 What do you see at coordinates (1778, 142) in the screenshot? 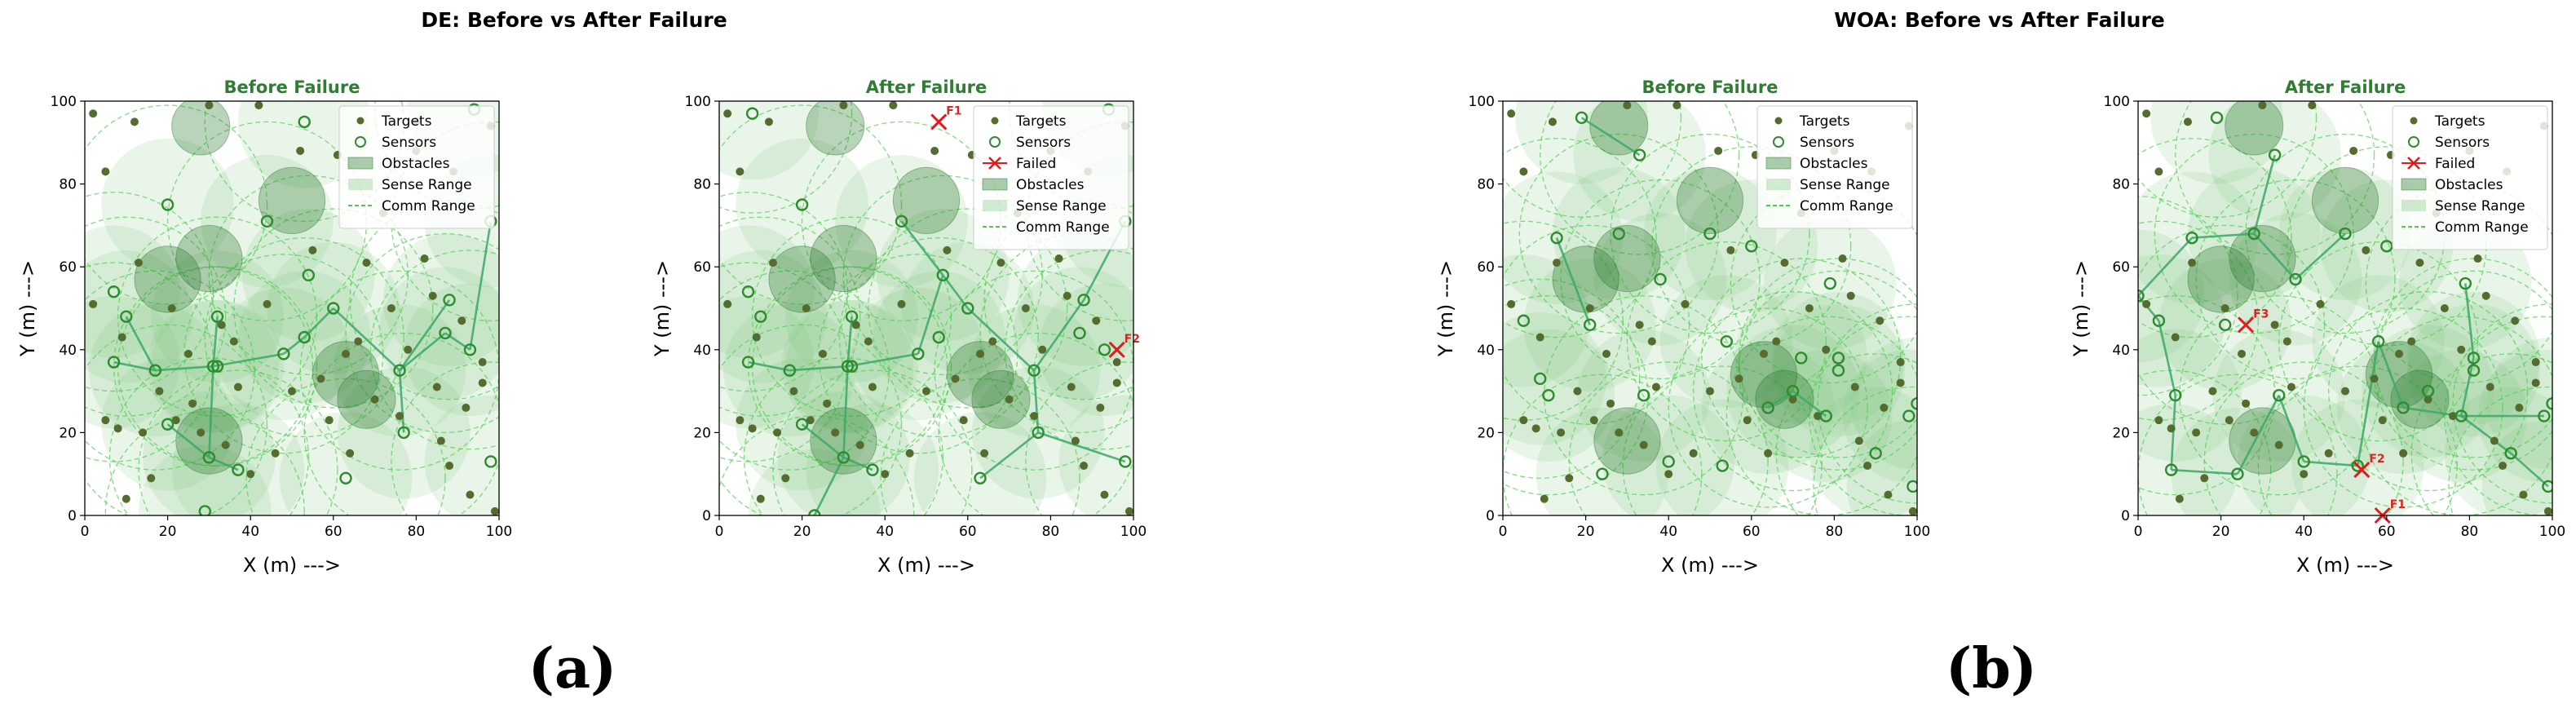
I see `legend-handle-sensors` at bounding box center [1778, 142].